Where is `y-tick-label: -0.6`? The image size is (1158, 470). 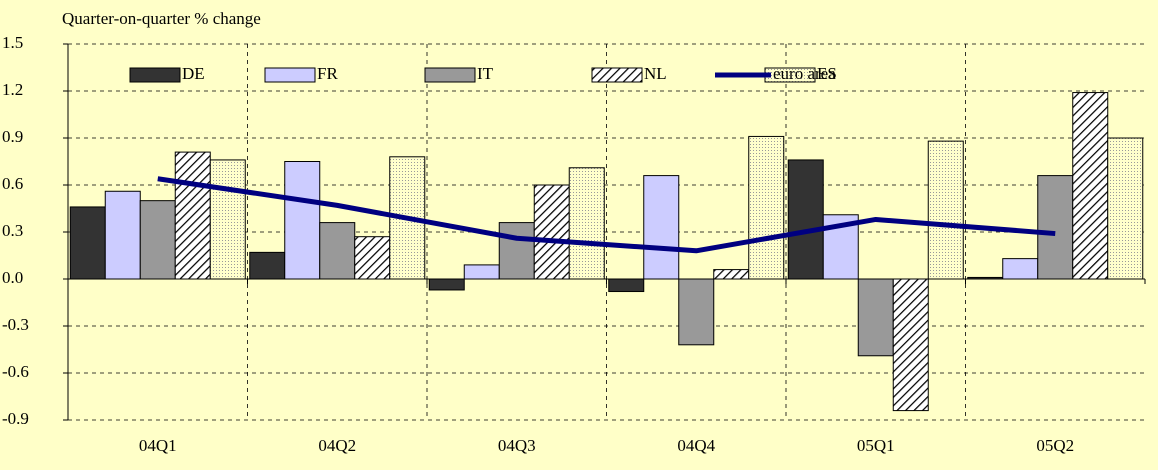 y-tick-label: -0.6 is located at coordinates (15, 371).